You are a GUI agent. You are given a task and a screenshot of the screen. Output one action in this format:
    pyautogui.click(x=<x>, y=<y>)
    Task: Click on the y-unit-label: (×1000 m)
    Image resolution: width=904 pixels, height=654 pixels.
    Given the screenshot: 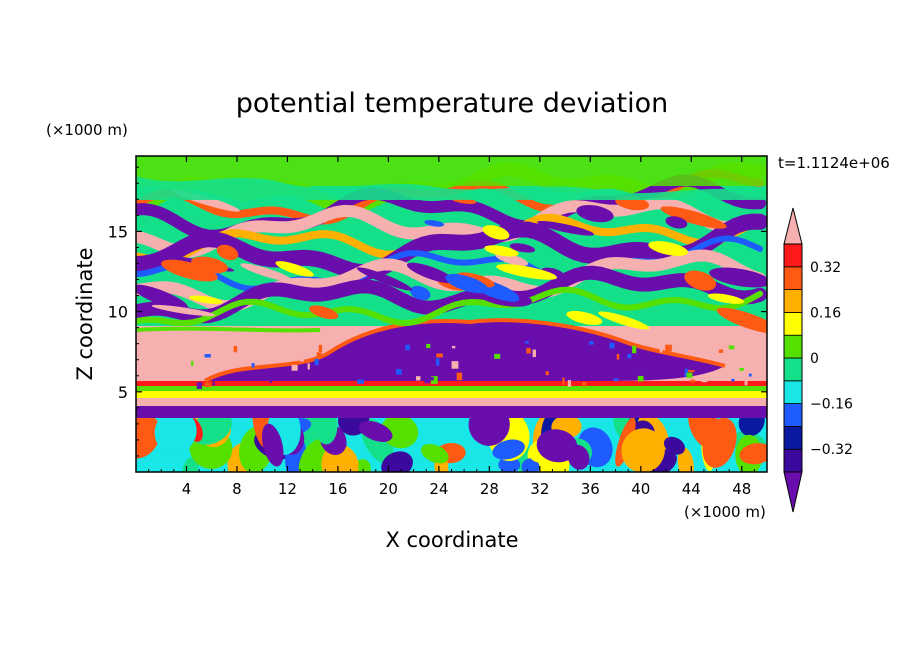 What is the action you would take?
    pyautogui.click(x=87, y=130)
    